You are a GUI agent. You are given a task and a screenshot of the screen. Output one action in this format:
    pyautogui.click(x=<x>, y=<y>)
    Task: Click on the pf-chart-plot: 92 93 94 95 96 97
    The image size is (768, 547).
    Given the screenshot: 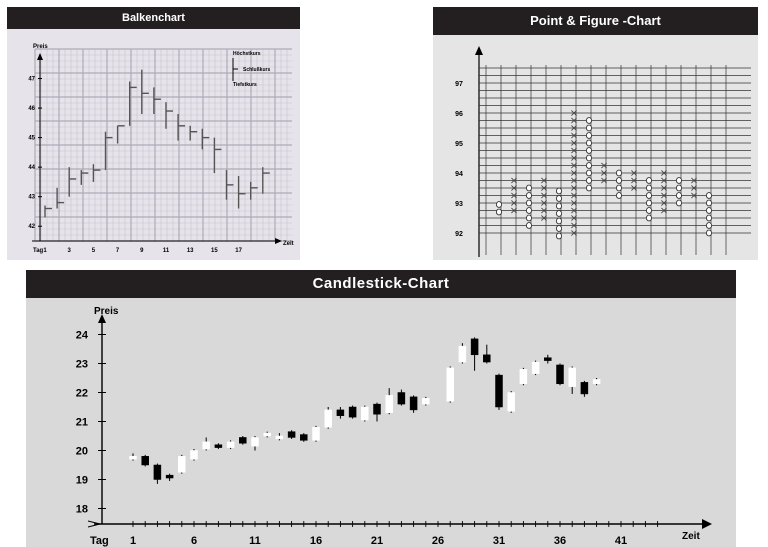 What is the action you would take?
    pyautogui.click(x=603, y=151)
    